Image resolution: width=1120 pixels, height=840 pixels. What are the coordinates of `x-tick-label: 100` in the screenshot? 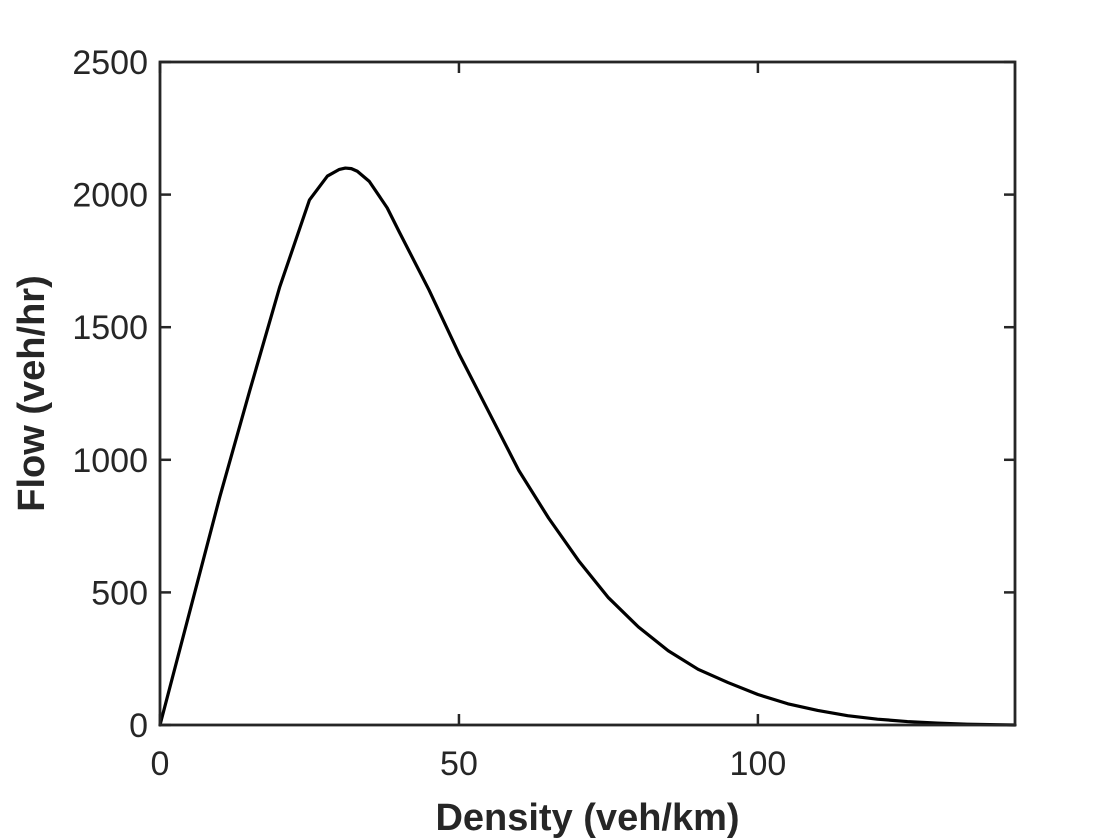 It's located at (758, 764).